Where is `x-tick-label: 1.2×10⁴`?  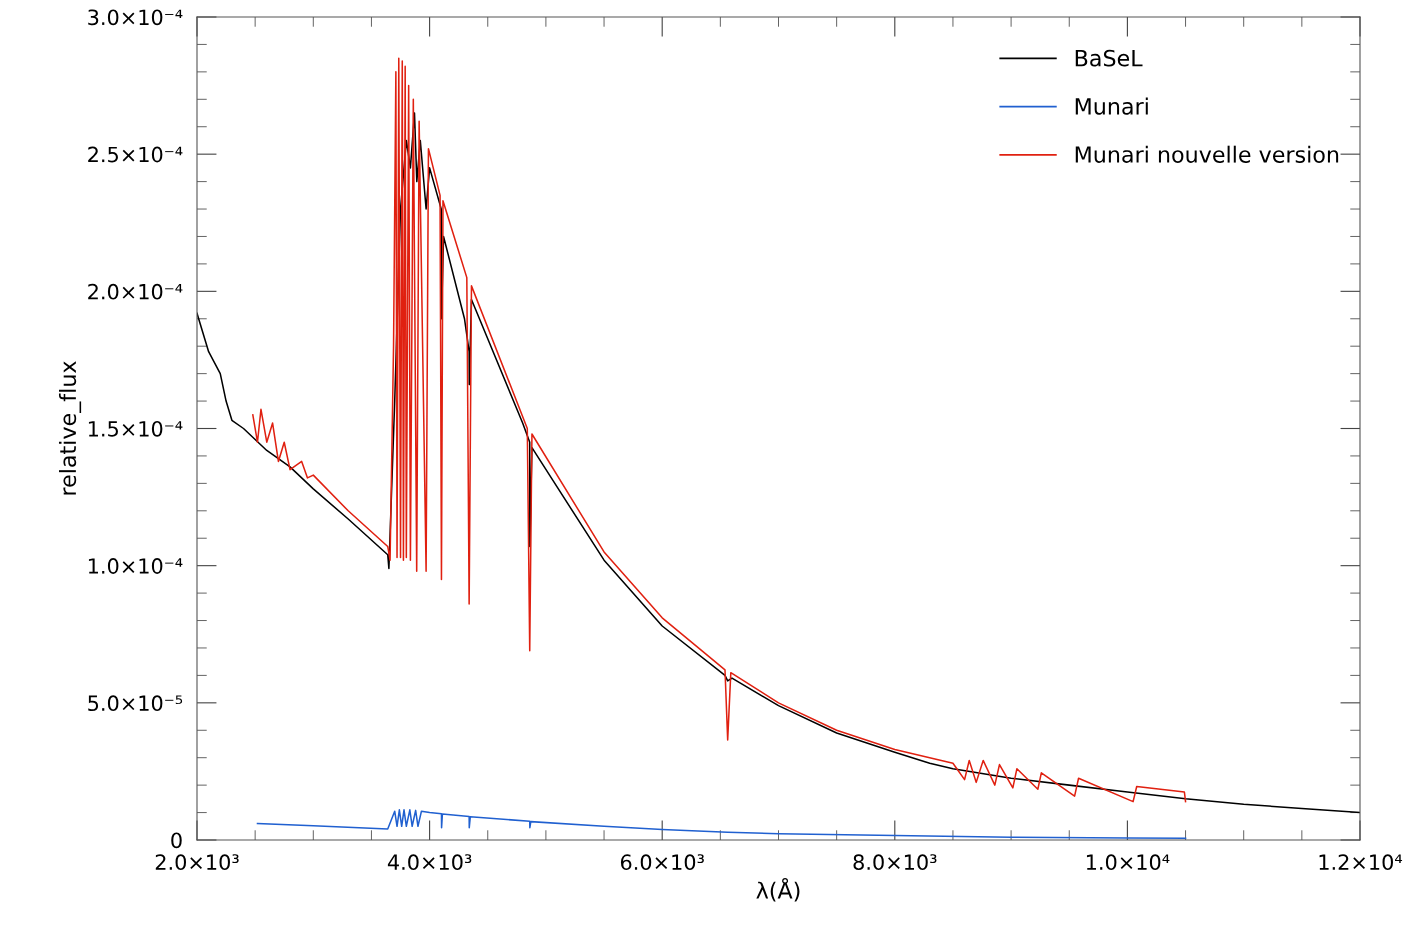 x-tick-label: 1.2×10⁴ is located at coordinates (1361, 862).